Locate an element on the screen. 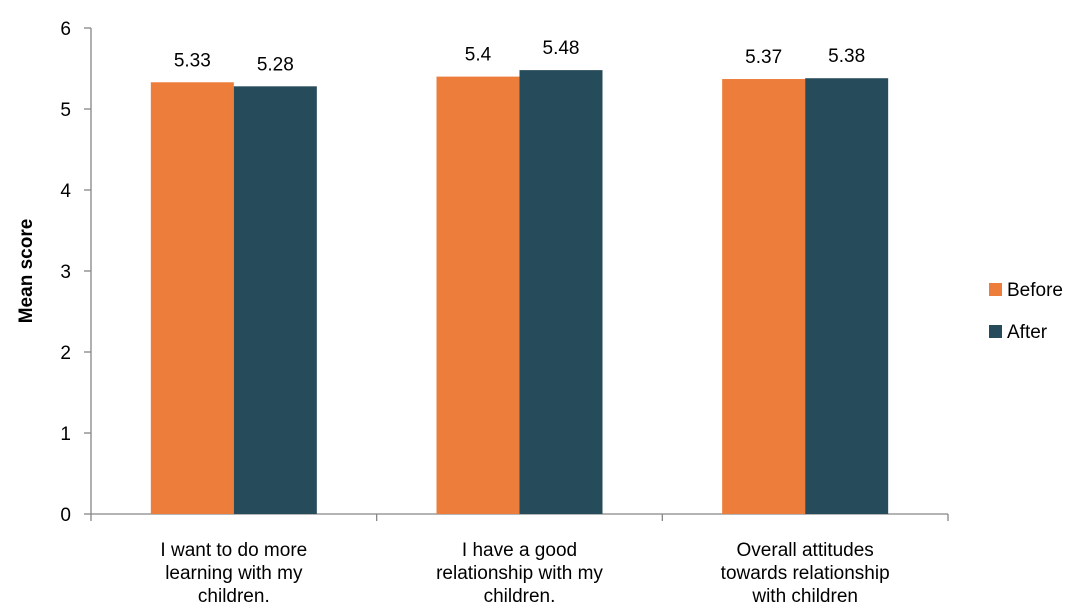 This screenshot has height=616, width=1090. data-label: 5.38 is located at coordinates (846, 56).